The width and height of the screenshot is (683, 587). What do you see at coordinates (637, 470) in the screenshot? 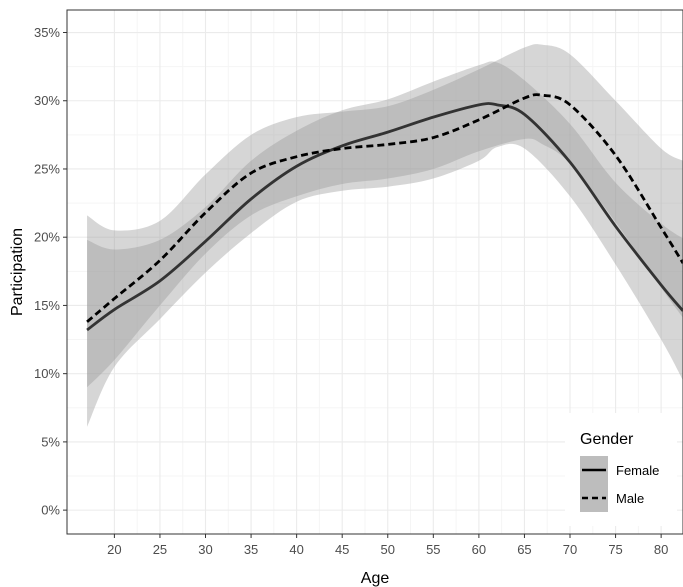
I see `legend-label-female: Female` at bounding box center [637, 470].